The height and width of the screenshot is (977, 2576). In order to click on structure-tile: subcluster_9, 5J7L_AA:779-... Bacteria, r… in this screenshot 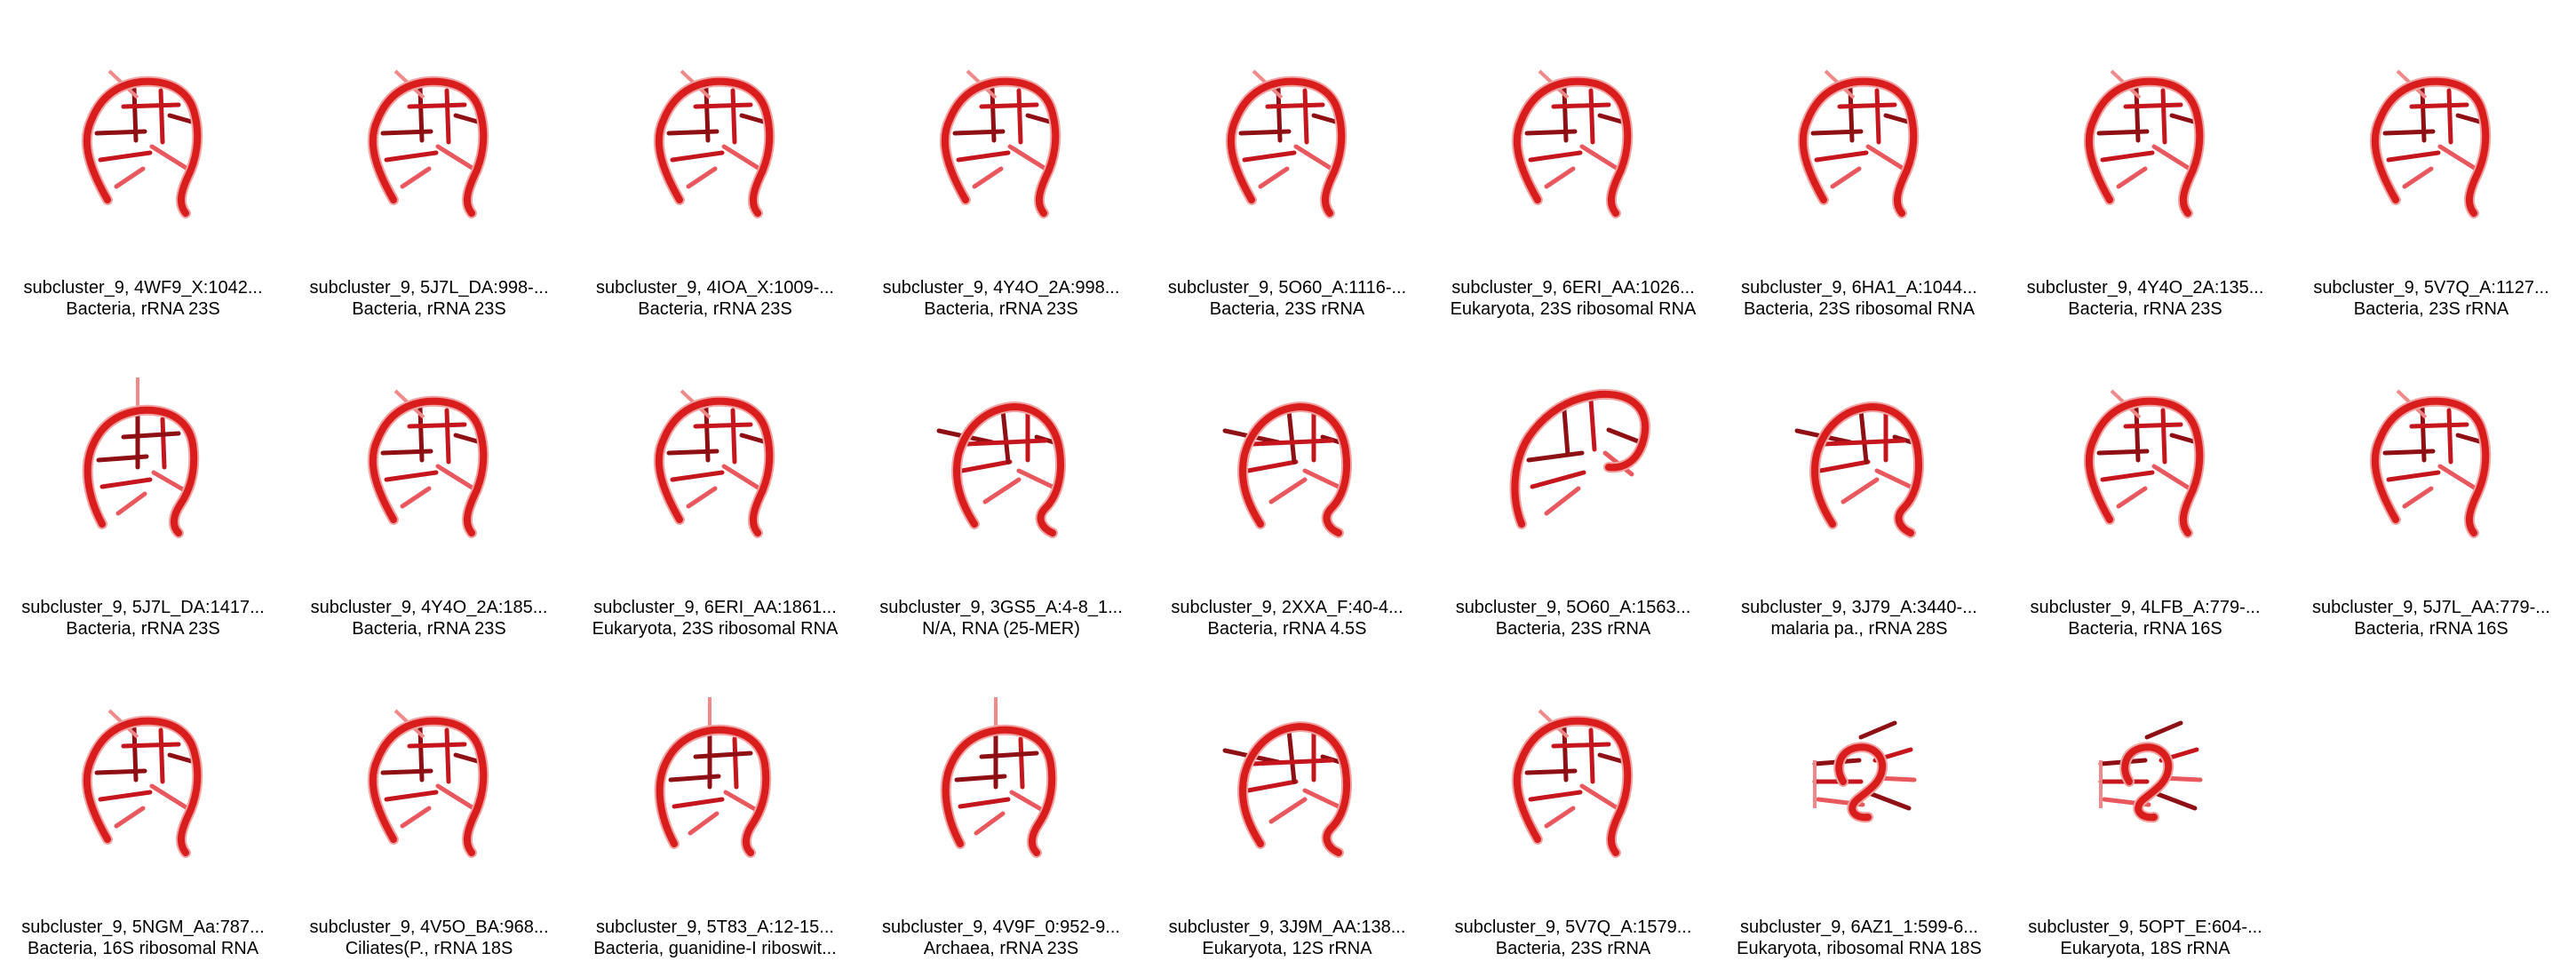, I will do `click(2431, 479)`.